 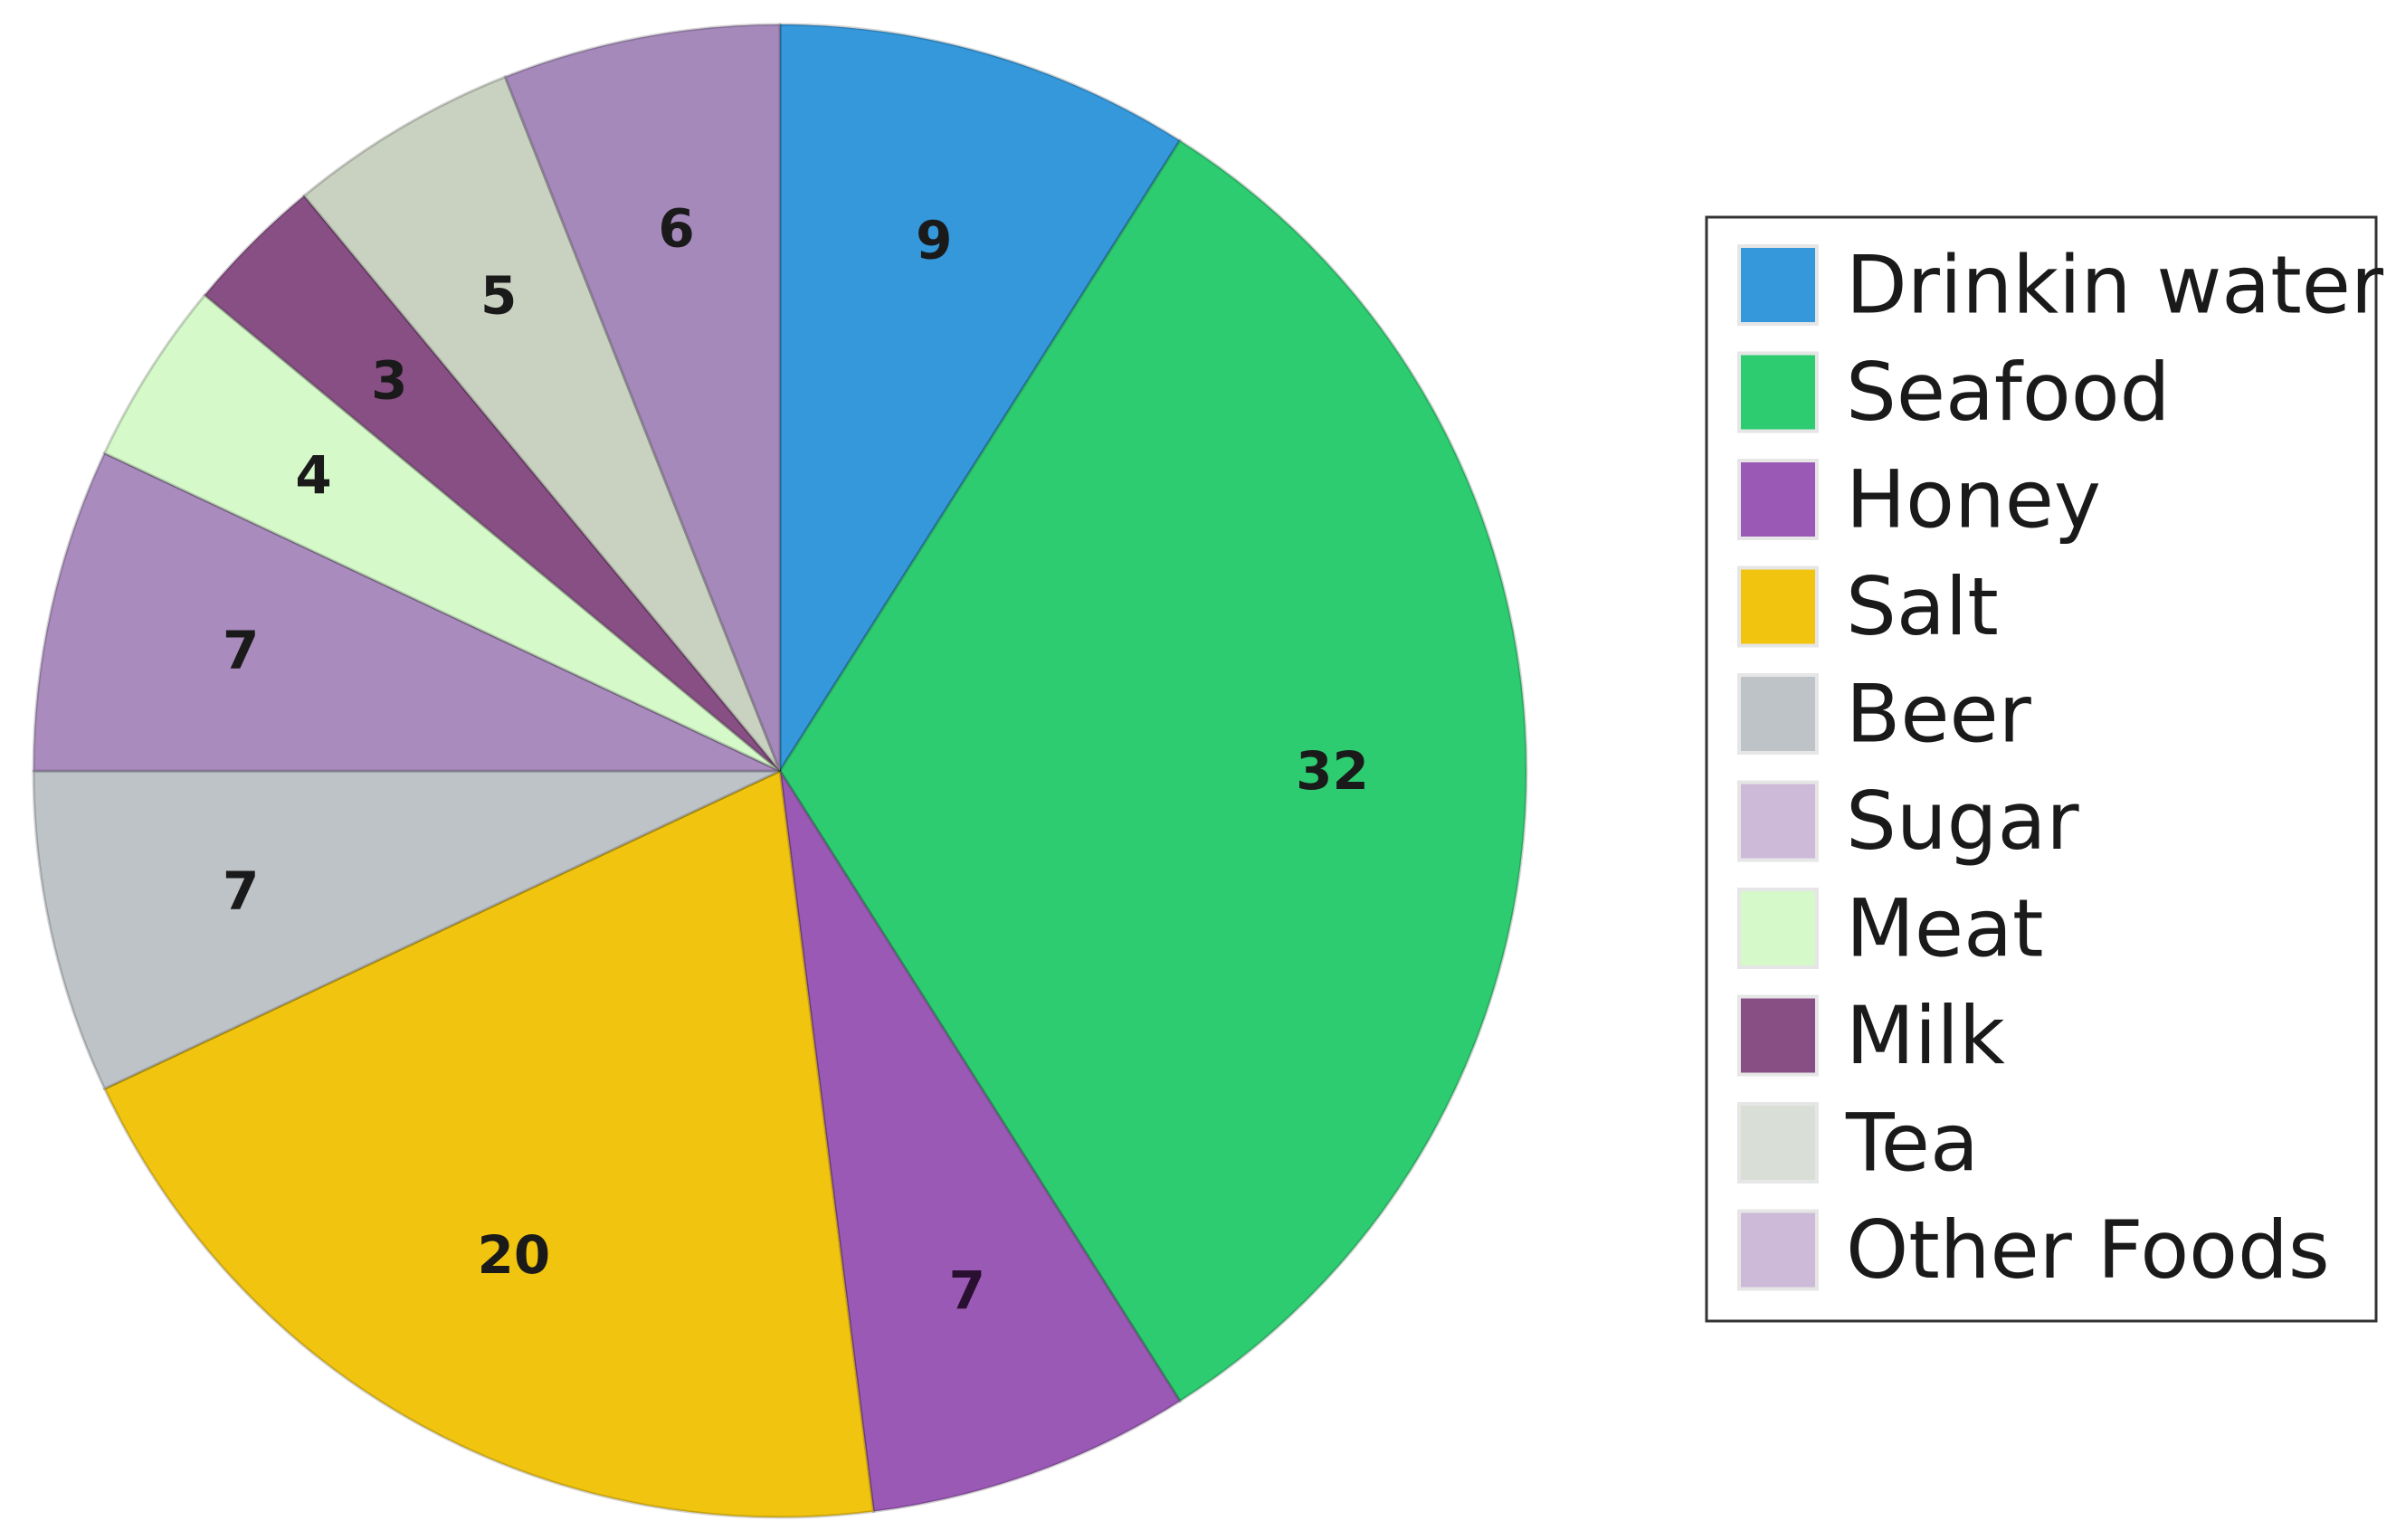 What do you see at coordinates (1922, 607) in the screenshot?
I see `legend-label-salt: Salt` at bounding box center [1922, 607].